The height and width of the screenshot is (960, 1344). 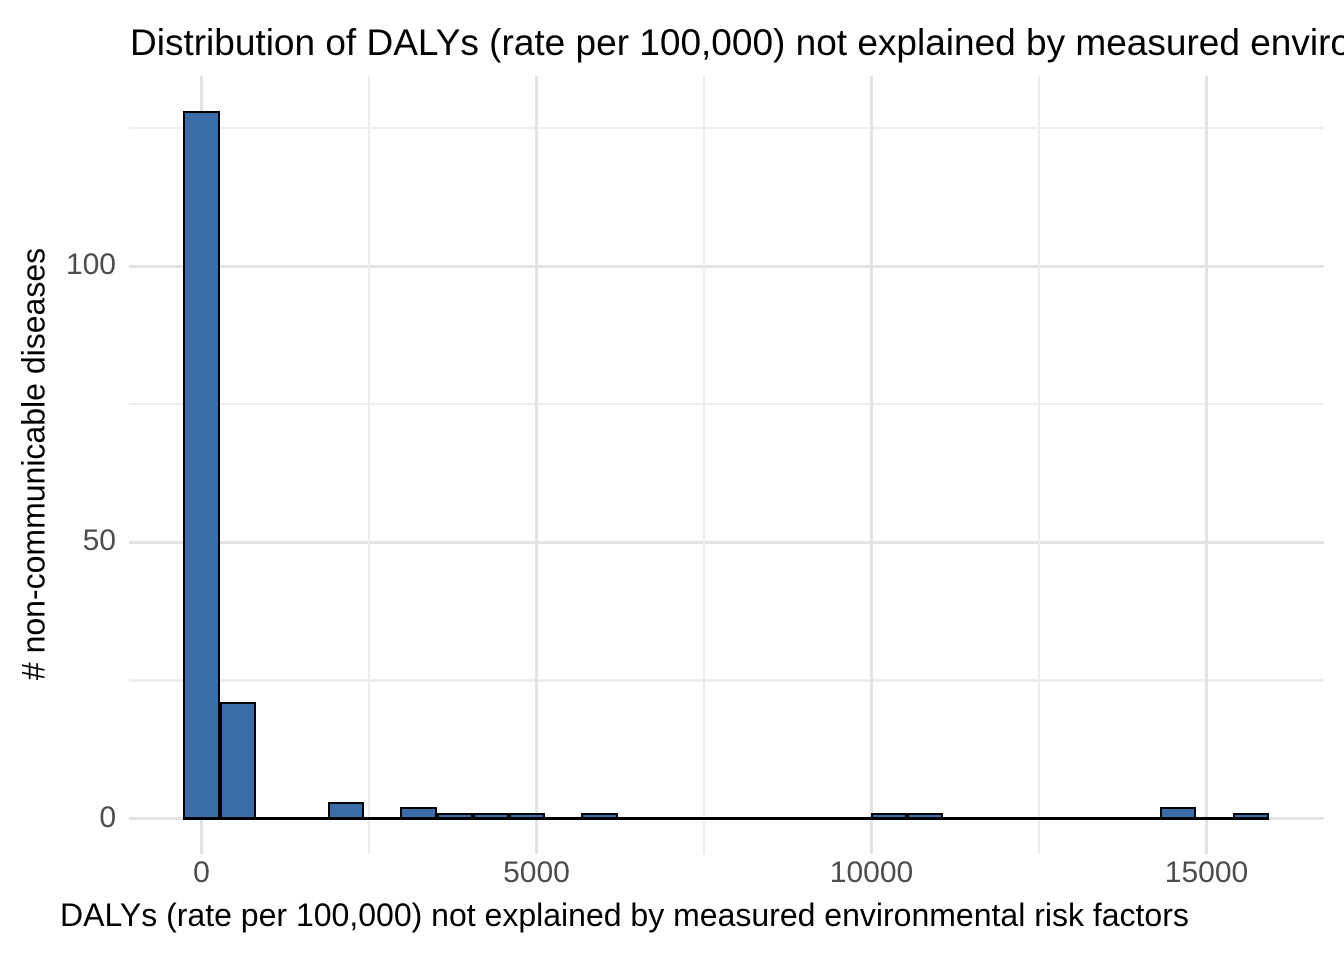 What do you see at coordinates (33, 464) in the screenshot?
I see `y-axis-title: # non-communicable diseases` at bounding box center [33, 464].